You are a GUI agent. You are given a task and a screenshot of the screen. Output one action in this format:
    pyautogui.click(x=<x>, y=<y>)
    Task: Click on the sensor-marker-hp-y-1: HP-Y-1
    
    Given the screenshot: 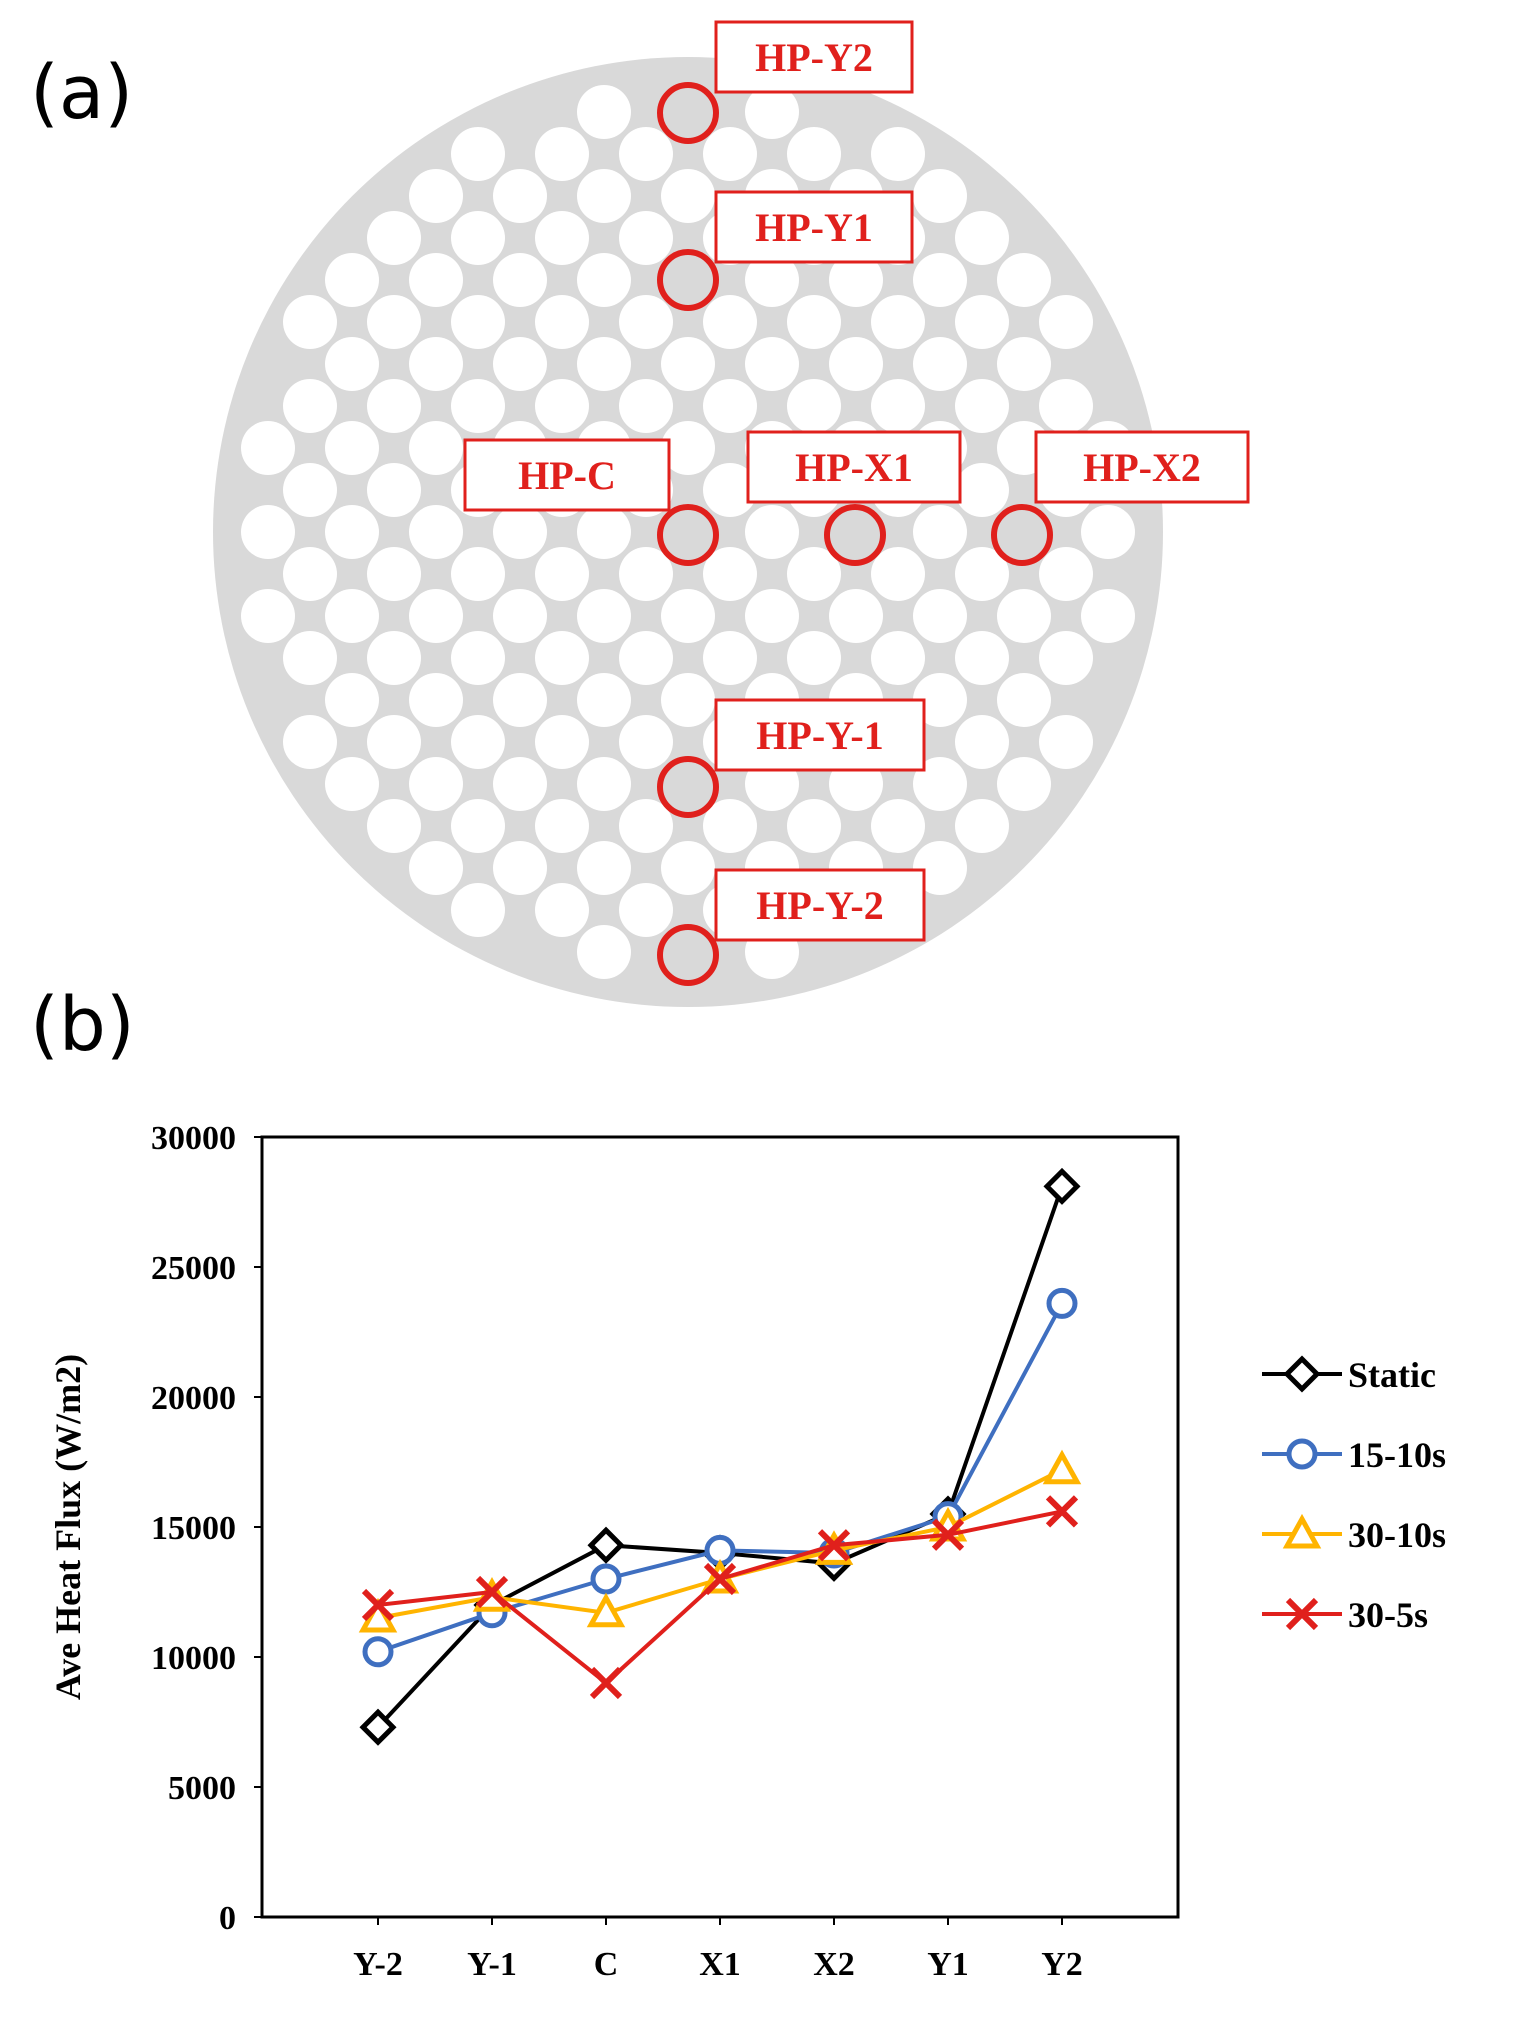 What is the action you would take?
    pyautogui.click(x=791, y=758)
    